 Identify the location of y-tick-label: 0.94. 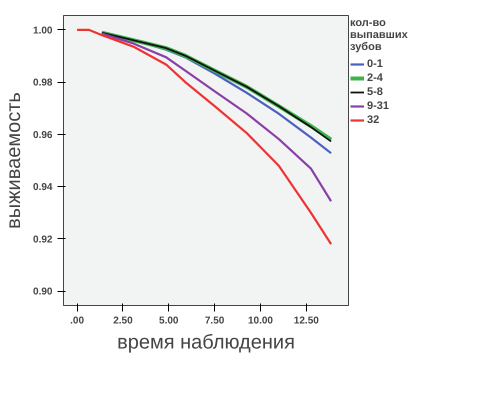
(43, 188).